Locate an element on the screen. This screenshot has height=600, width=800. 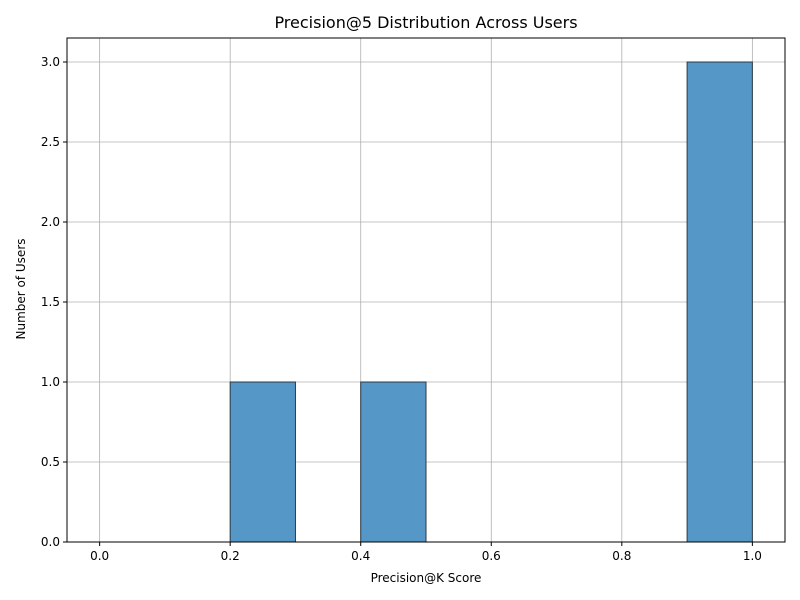
x-tick-label: 0.0 is located at coordinates (99, 556).